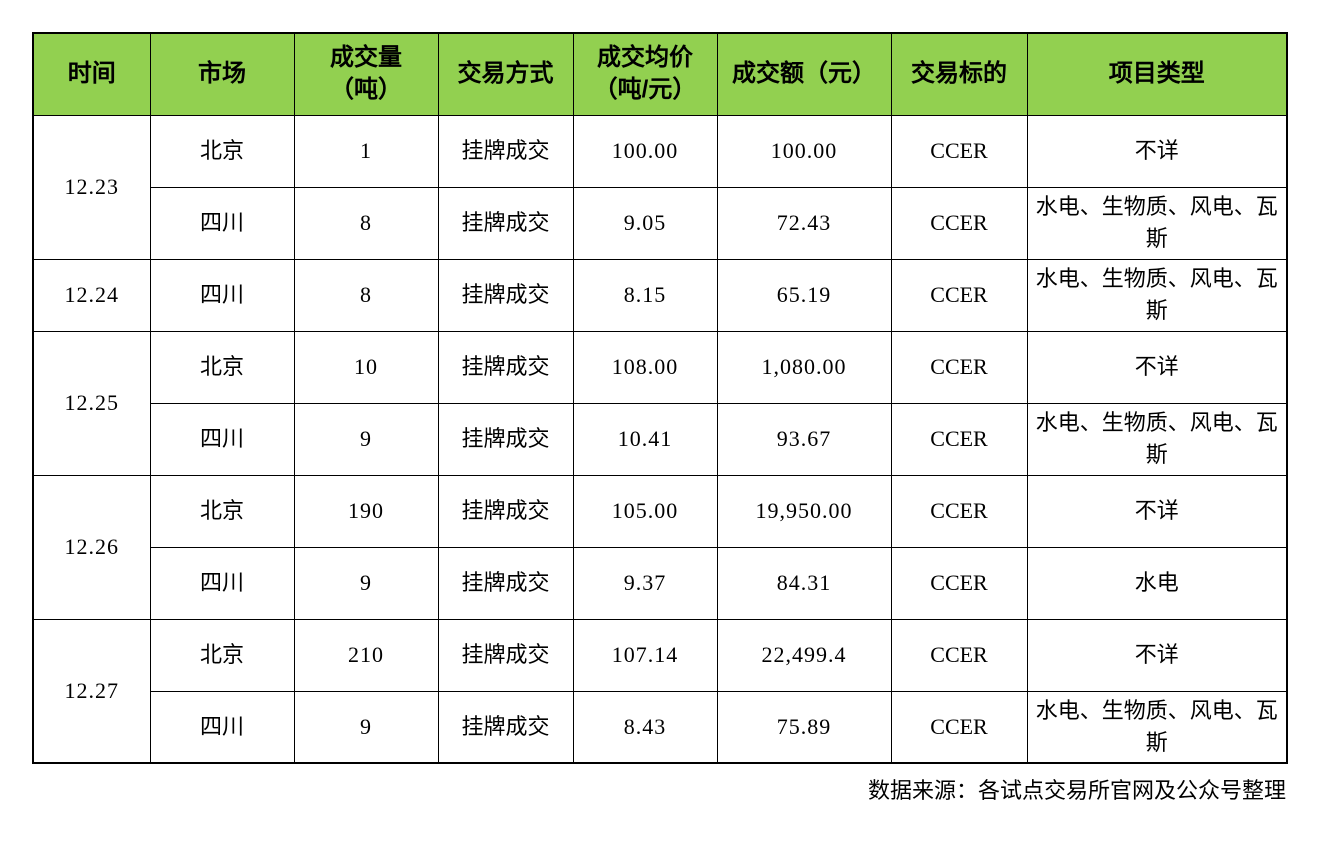 The width and height of the screenshot is (1318, 855). What do you see at coordinates (645, 367) in the screenshot?
I see `cell-avg-price: 108.00` at bounding box center [645, 367].